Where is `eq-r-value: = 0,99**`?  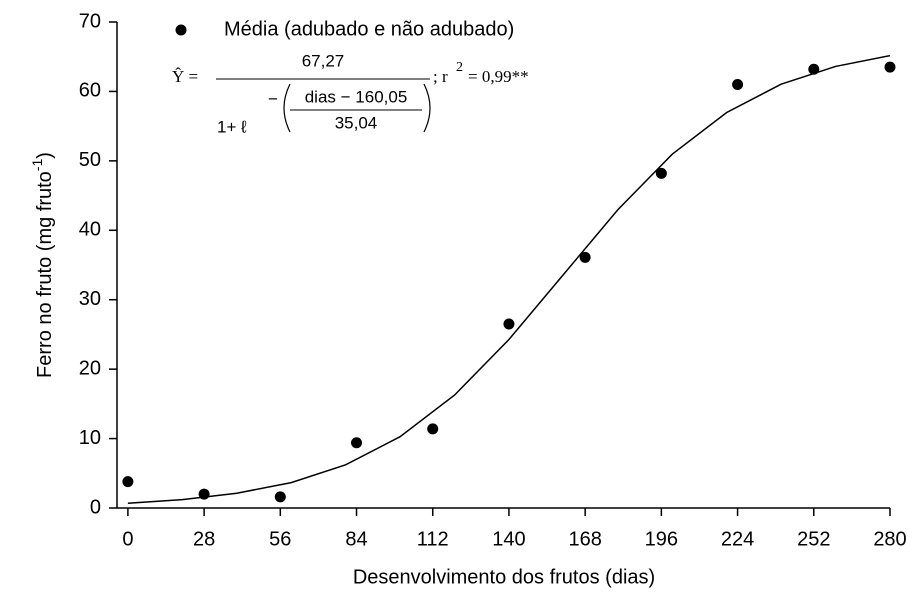
eq-r-value: = 0,99** is located at coordinates (498, 76).